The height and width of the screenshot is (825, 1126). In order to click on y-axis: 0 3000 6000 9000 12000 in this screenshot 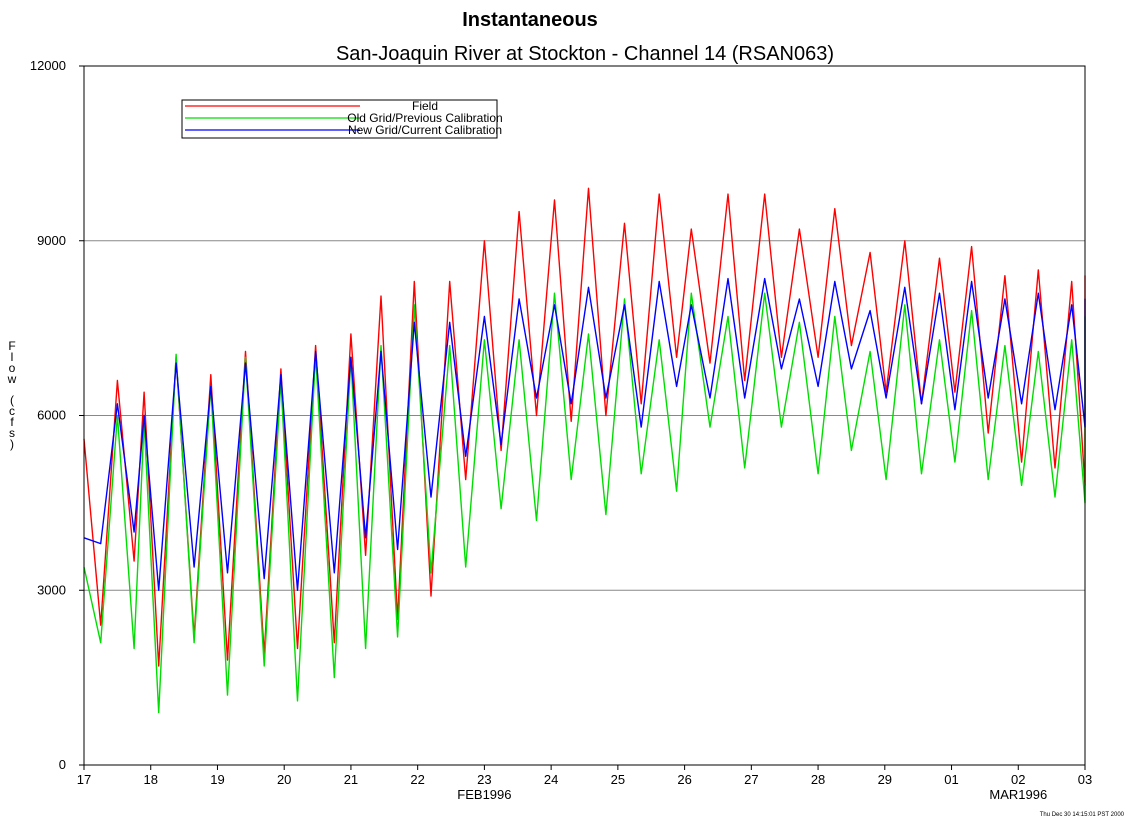, I will do `click(57, 415)`.